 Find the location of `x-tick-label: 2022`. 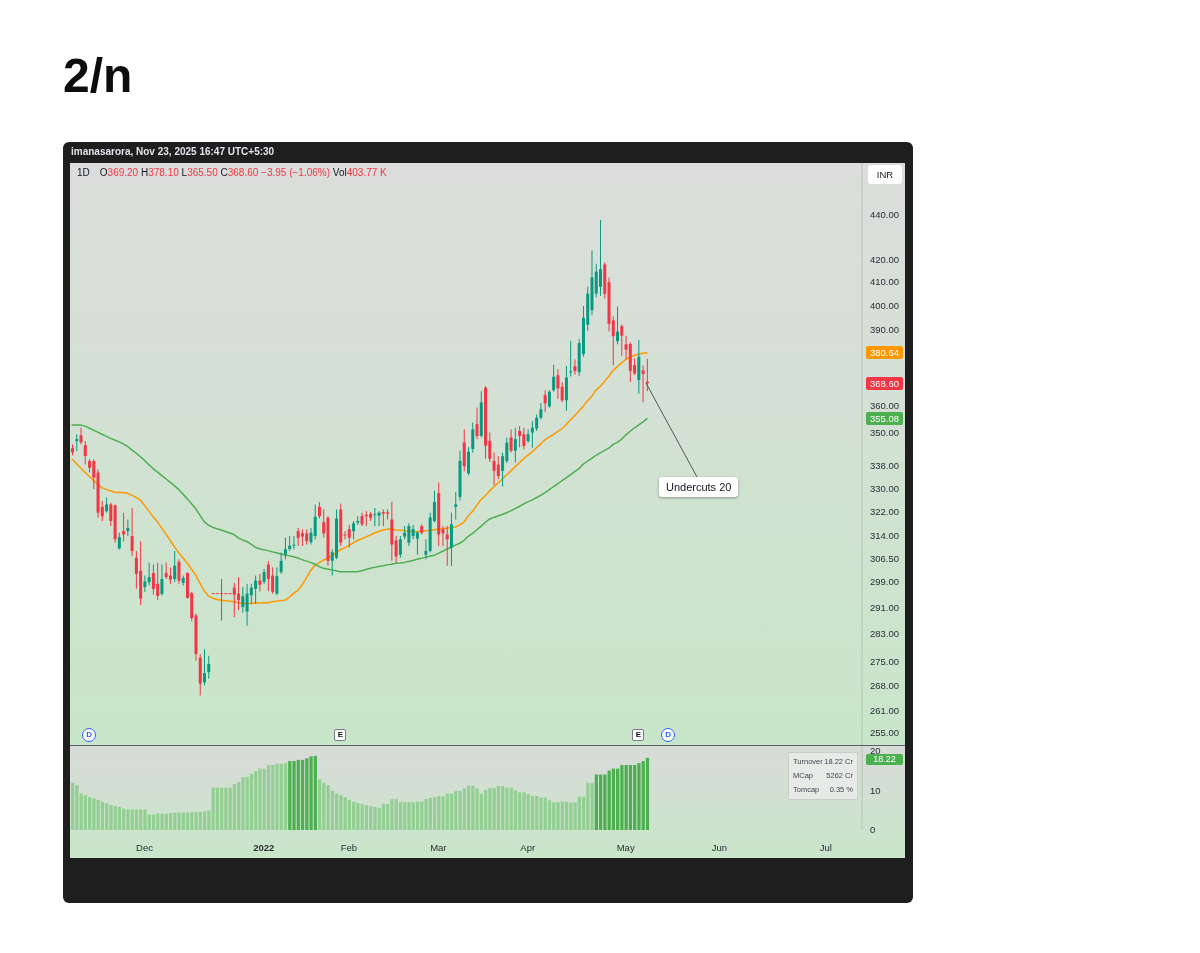

x-tick-label: 2022 is located at coordinates (264, 847).